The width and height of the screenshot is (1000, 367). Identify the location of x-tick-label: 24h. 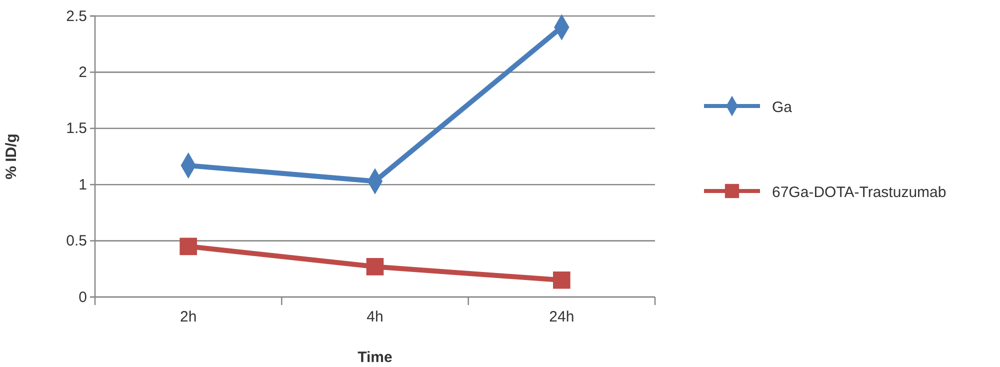
(561, 317).